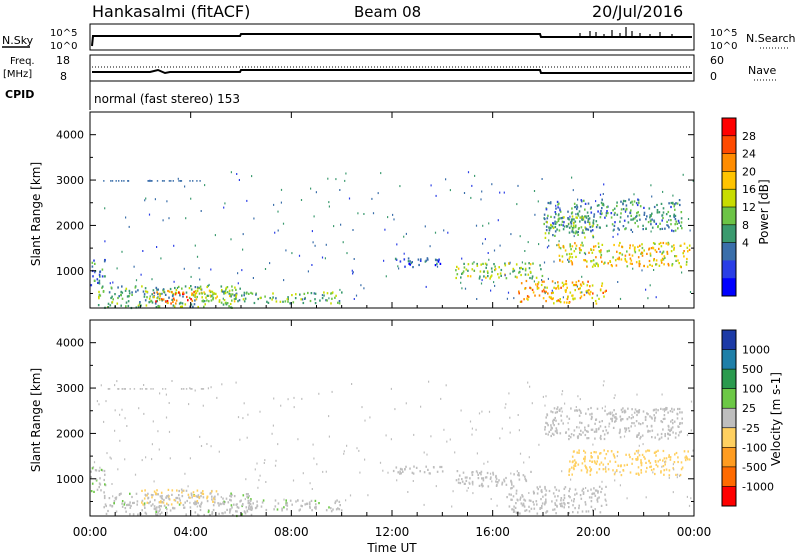 Image resolution: width=800 pixels, height=554 pixels. I want to click on colorbar-tick-label: 1000, so click(756, 350).